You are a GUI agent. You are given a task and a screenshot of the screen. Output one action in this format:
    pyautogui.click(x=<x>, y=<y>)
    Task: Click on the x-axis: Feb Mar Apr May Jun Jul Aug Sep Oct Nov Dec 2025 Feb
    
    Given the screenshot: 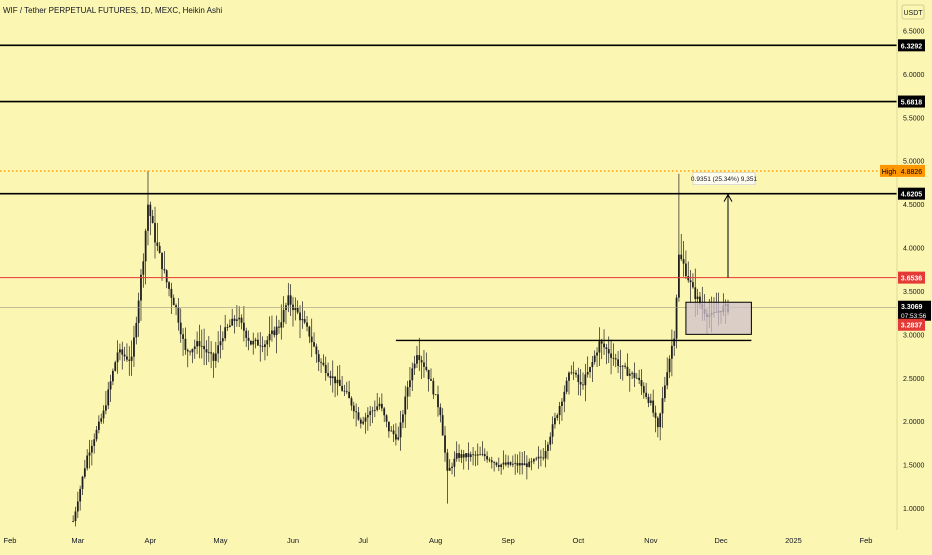 What is the action you would take?
    pyautogui.click(x=438, y=540)
    